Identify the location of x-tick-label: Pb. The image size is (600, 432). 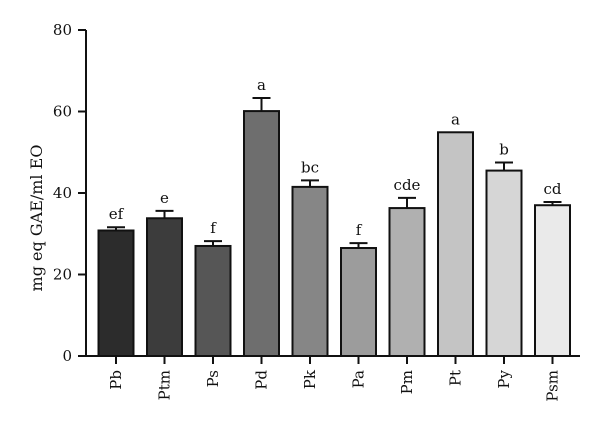
(116, 380).